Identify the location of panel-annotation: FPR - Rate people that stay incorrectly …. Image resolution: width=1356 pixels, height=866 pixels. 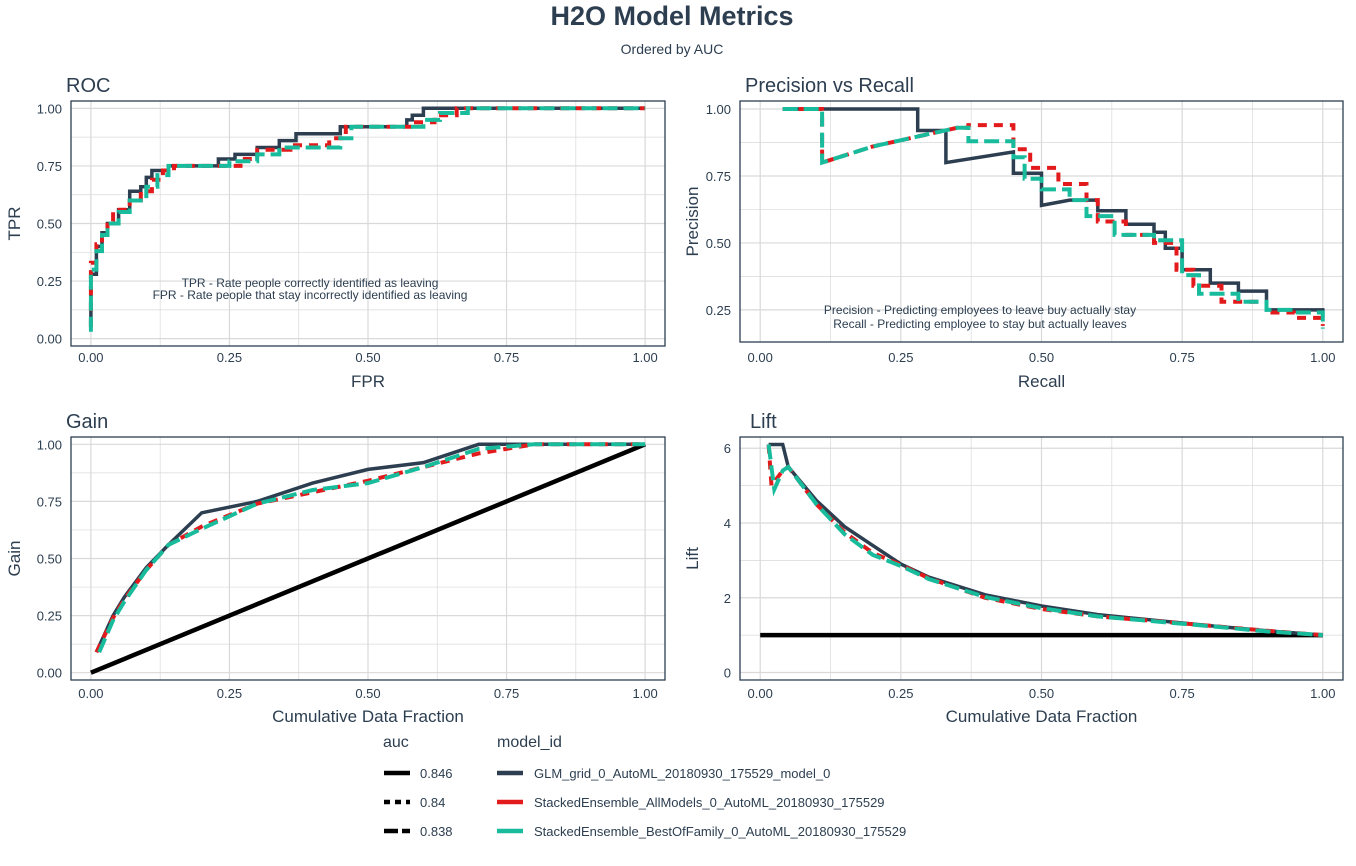
(310, 295).